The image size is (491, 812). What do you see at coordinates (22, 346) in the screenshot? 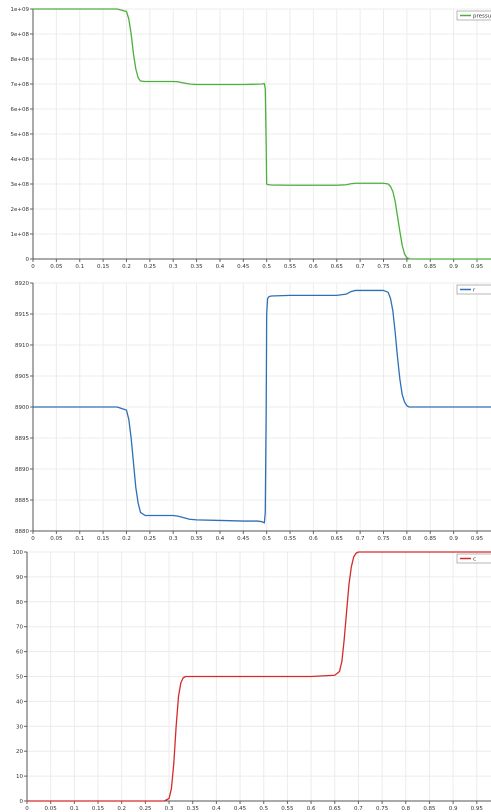
I see `y-tick-label: 8910` at bounding box center [22, 346].